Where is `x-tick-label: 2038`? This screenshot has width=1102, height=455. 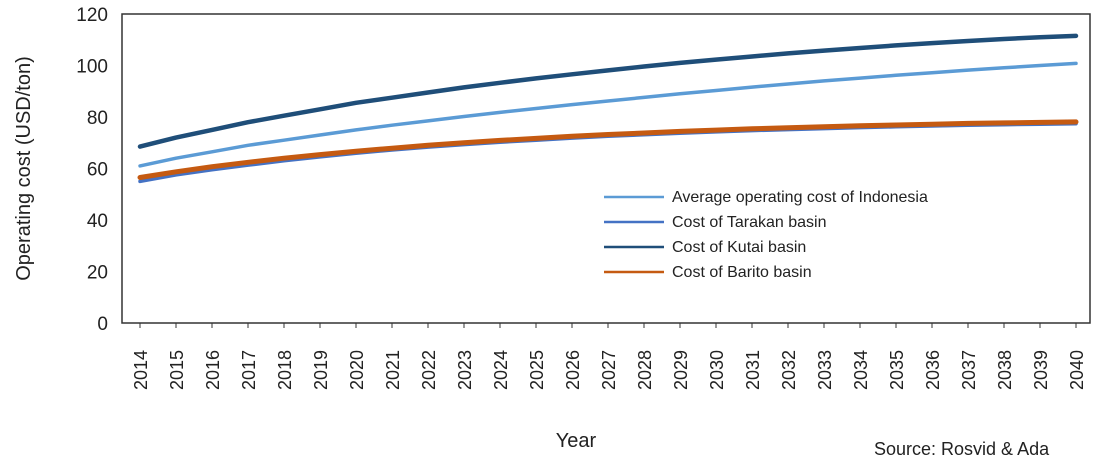 x-tick-label: 2038 is located at coordinates (1005, 370).